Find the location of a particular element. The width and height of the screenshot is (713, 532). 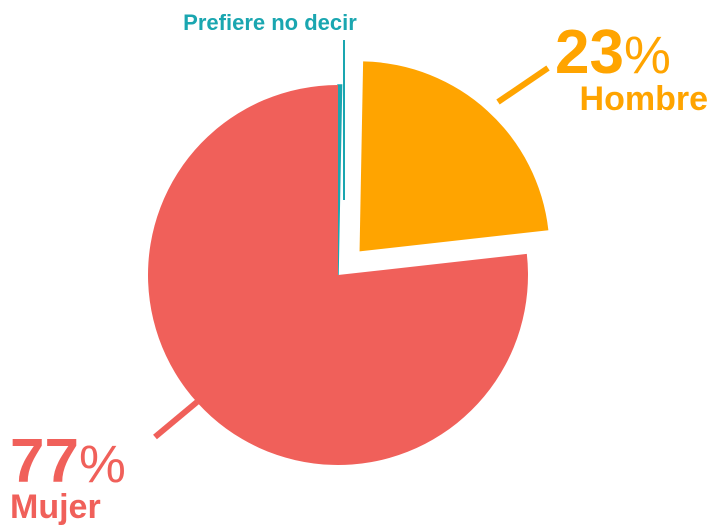

value-label: 23% is located at coordinates (613, 52).